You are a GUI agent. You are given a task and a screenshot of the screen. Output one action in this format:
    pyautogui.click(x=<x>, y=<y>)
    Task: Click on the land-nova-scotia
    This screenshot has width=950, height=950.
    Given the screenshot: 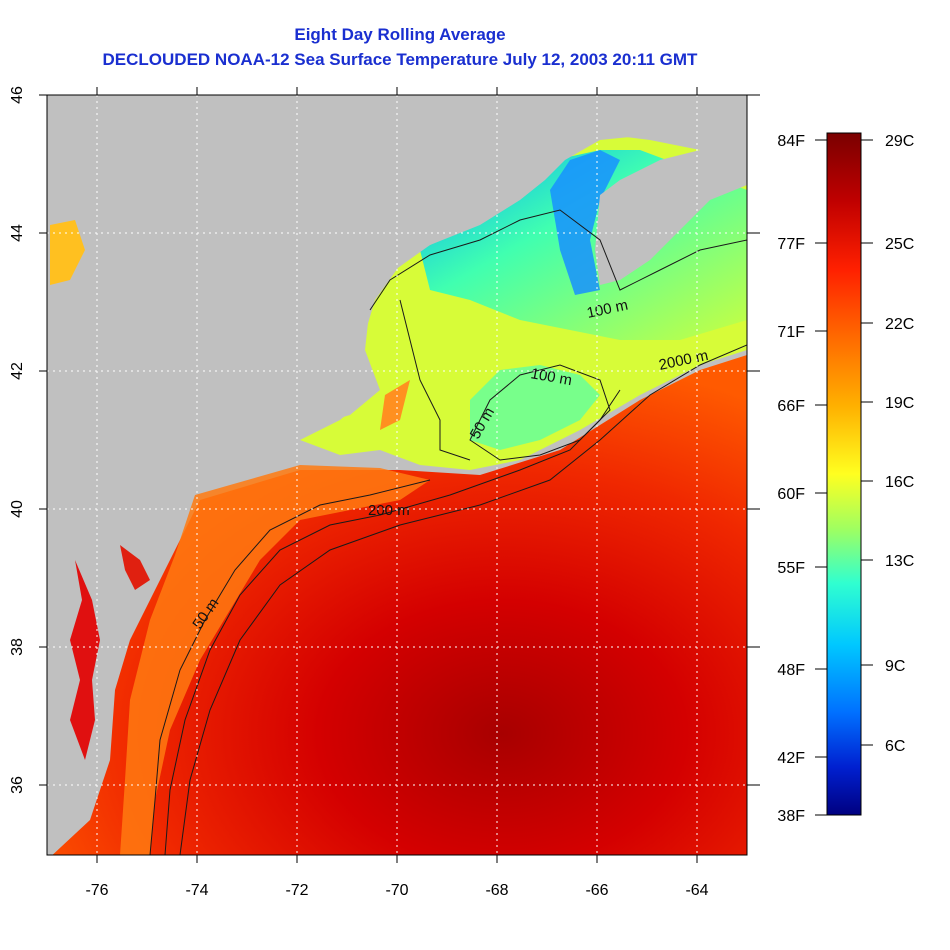 What is the action you would take?
    pyautogui.click(x=671, y=217)
    